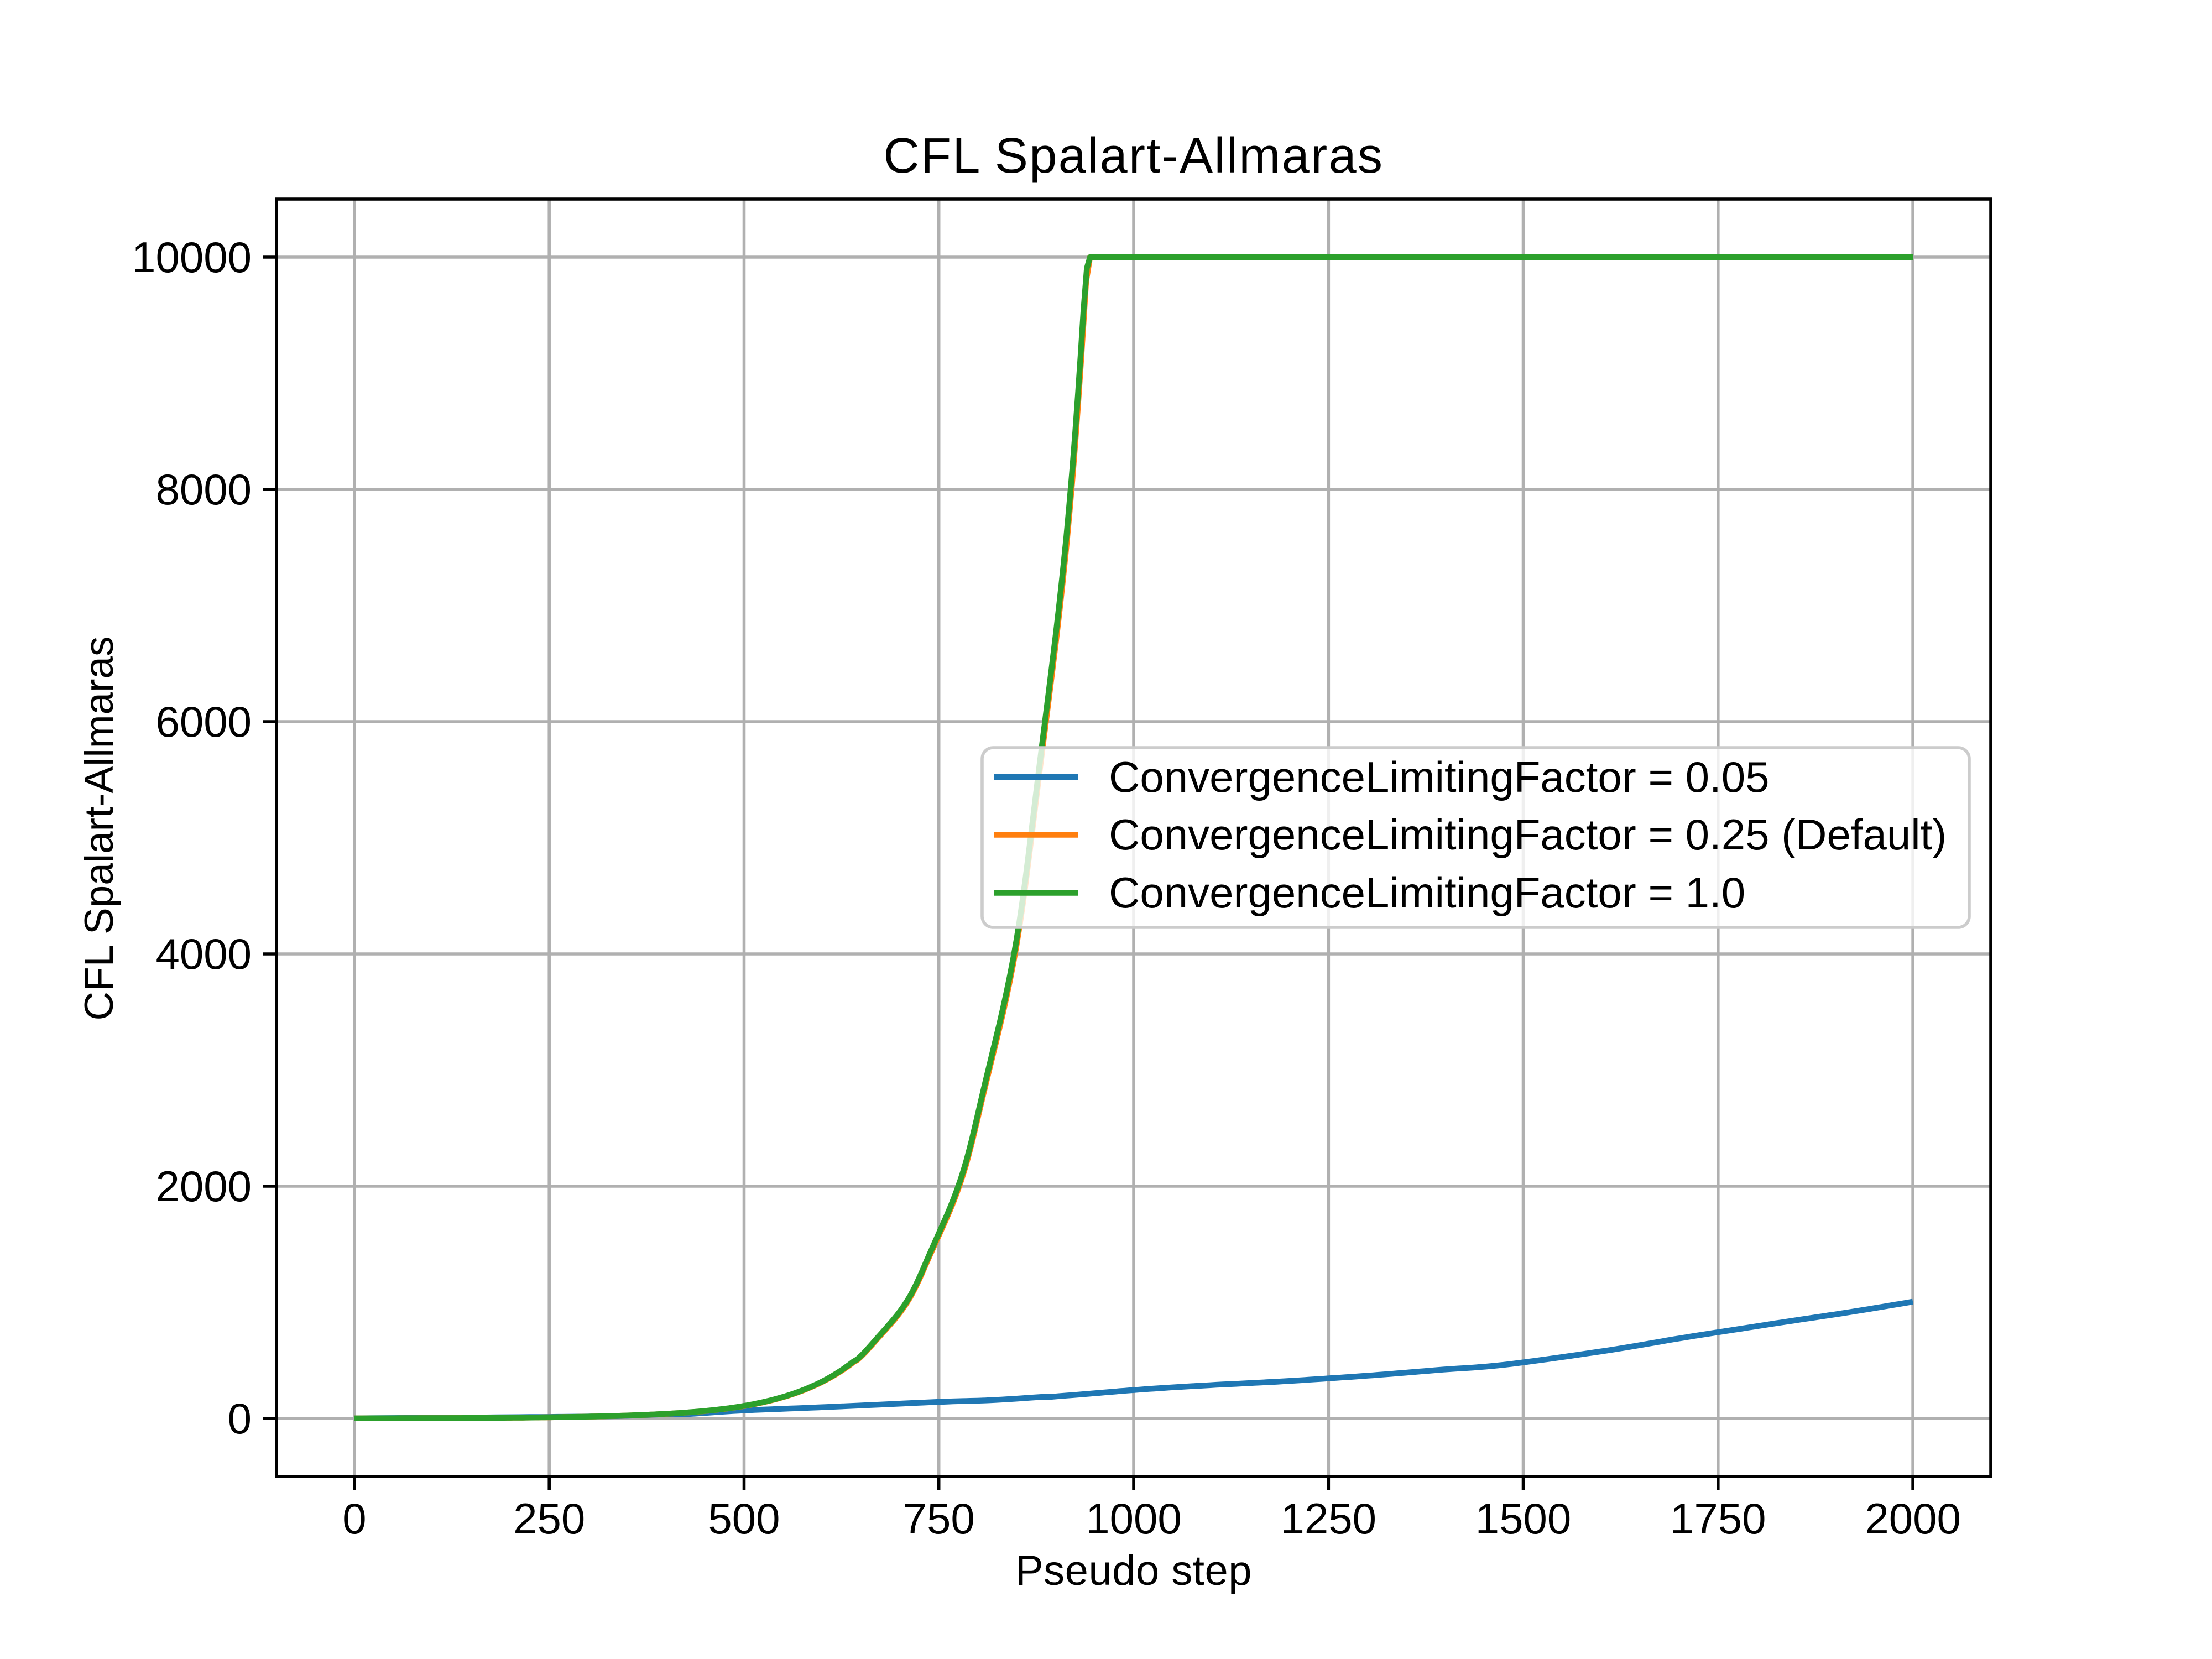 This screenshot has height=1659, width=2212. I want to click on svg-text: 750, so click(939, 1519).